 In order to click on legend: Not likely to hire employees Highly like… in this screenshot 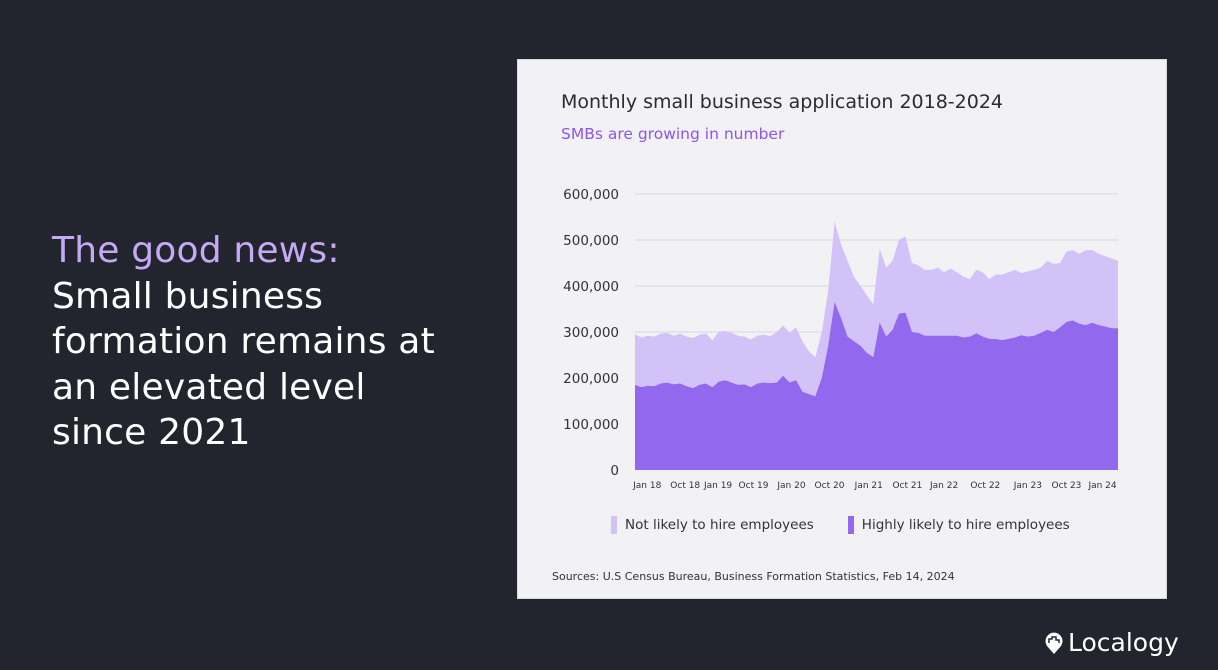, I will do `click(840, 525)`.